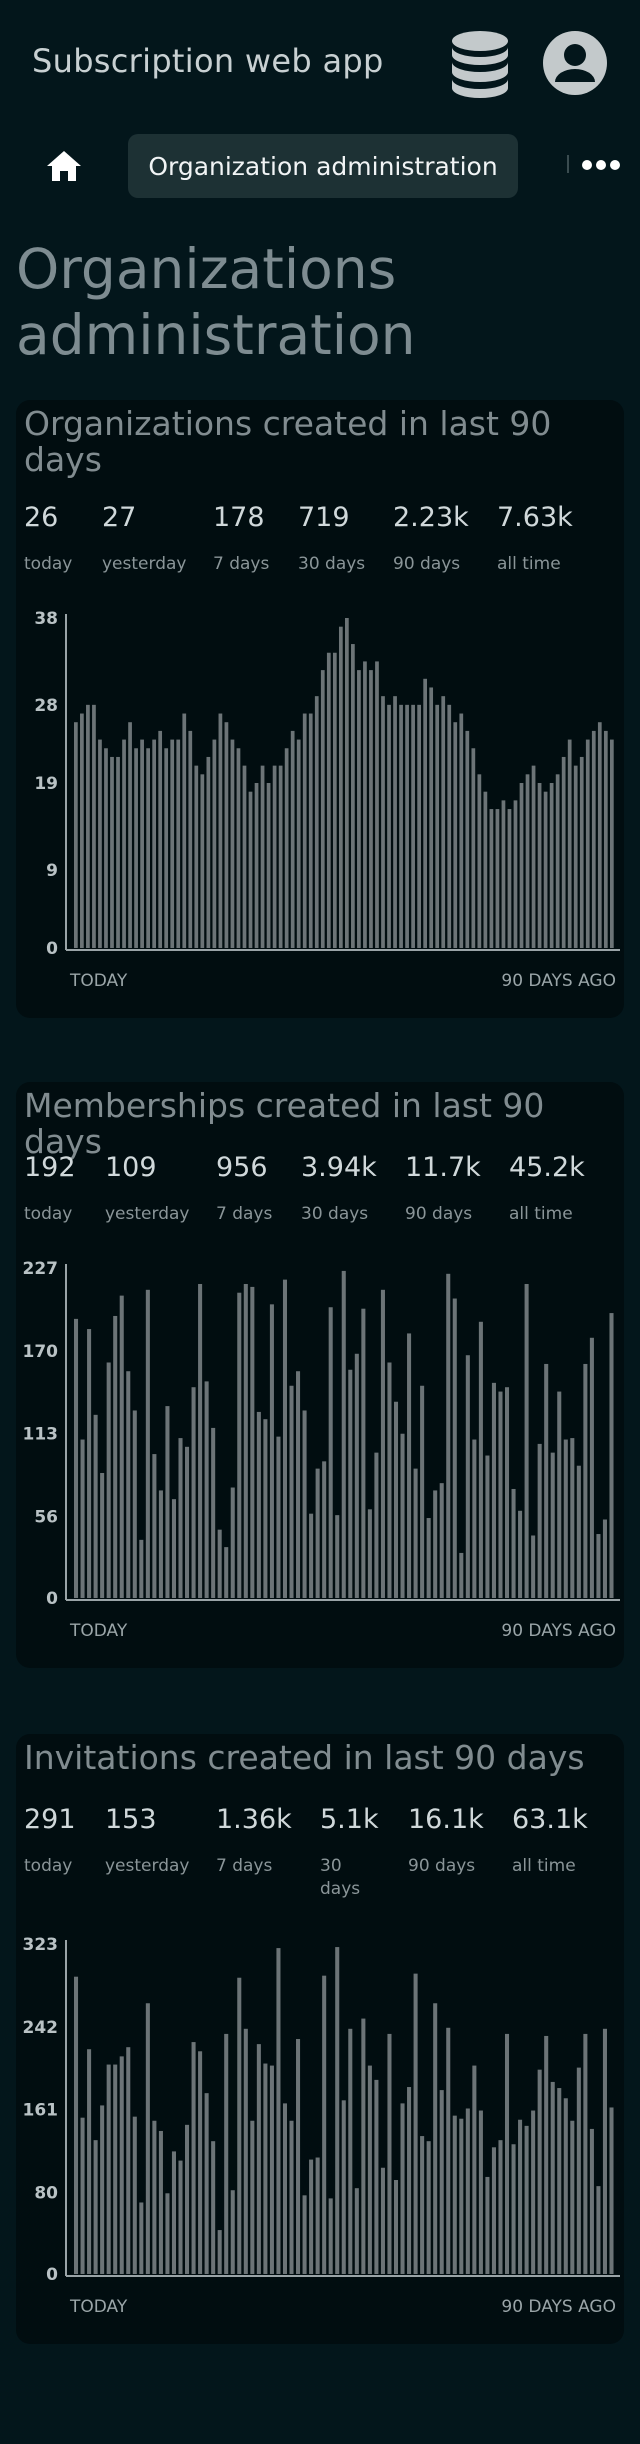 The image size is (640, 2444). Describe the element at coordinates (480, 64) in the screenshot. I see `database-icon` at that location.